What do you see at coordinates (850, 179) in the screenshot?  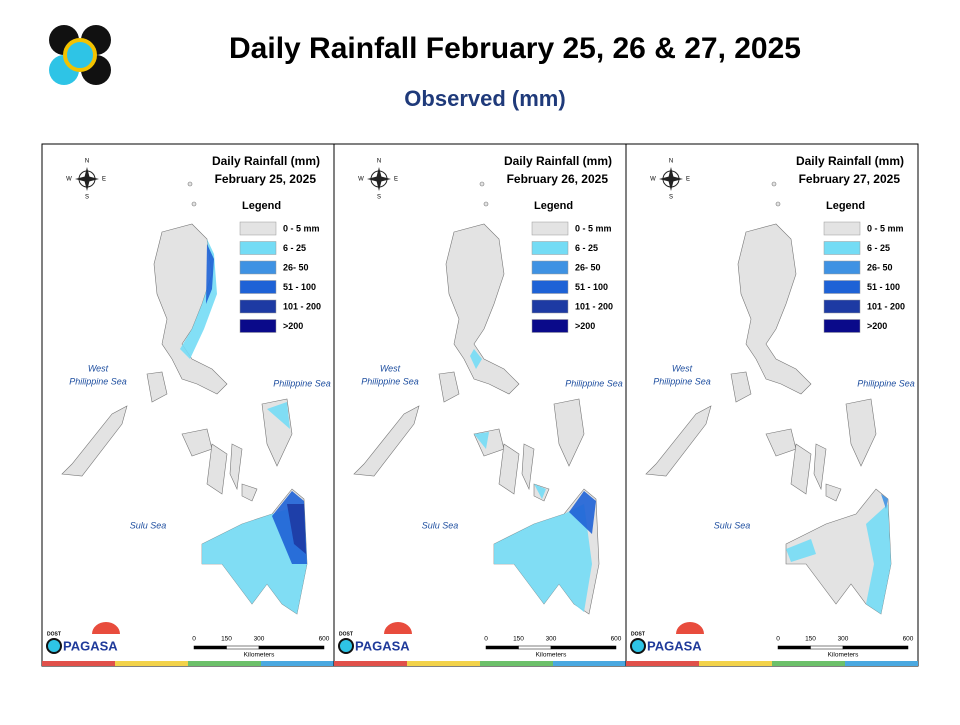 I see `panel-date: February 27, 2025` at bounding box center [850, 179].